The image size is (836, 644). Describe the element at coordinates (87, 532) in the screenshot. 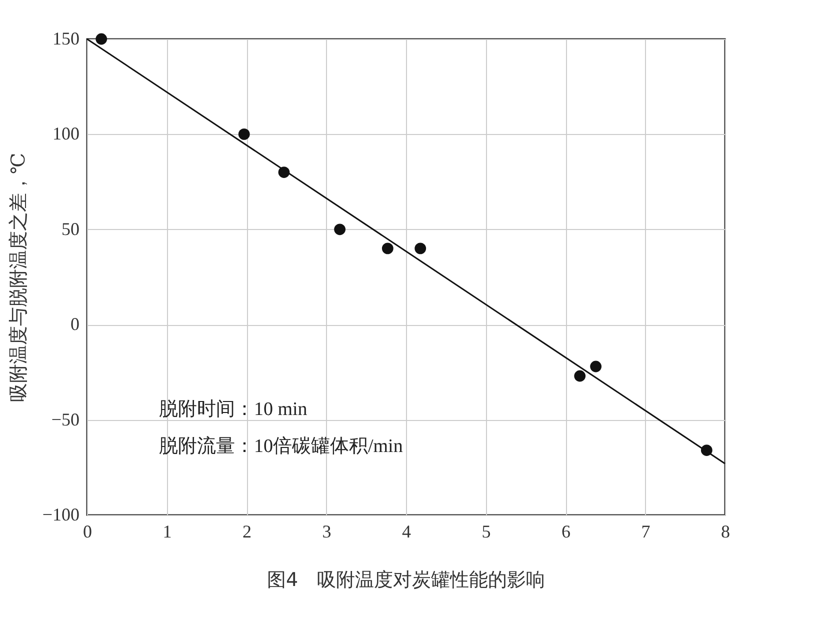

I see `x-tick-label: 0` at that location.